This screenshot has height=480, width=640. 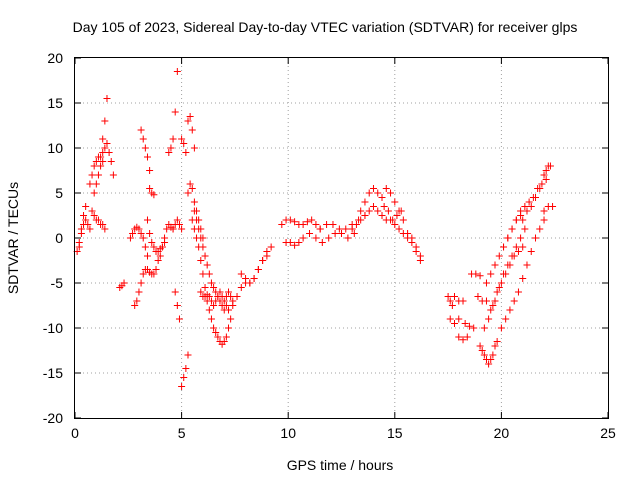 I want to click on x-tick-label: 15, so click(x=395, y=433).